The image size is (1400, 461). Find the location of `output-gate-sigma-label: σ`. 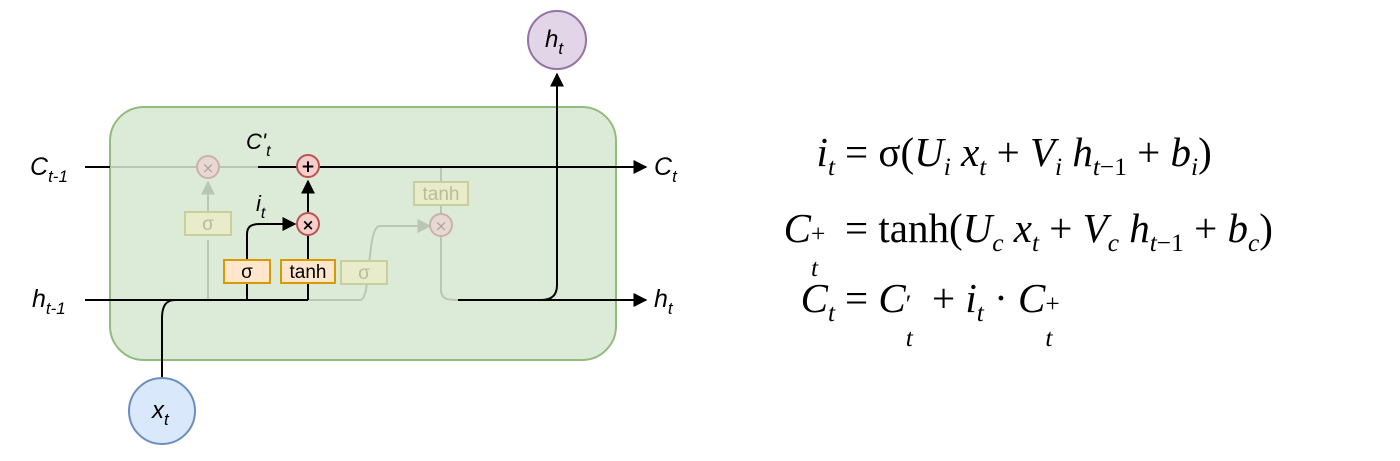

output-gate-sigma-label: σ is located at coordinates (364, 273).